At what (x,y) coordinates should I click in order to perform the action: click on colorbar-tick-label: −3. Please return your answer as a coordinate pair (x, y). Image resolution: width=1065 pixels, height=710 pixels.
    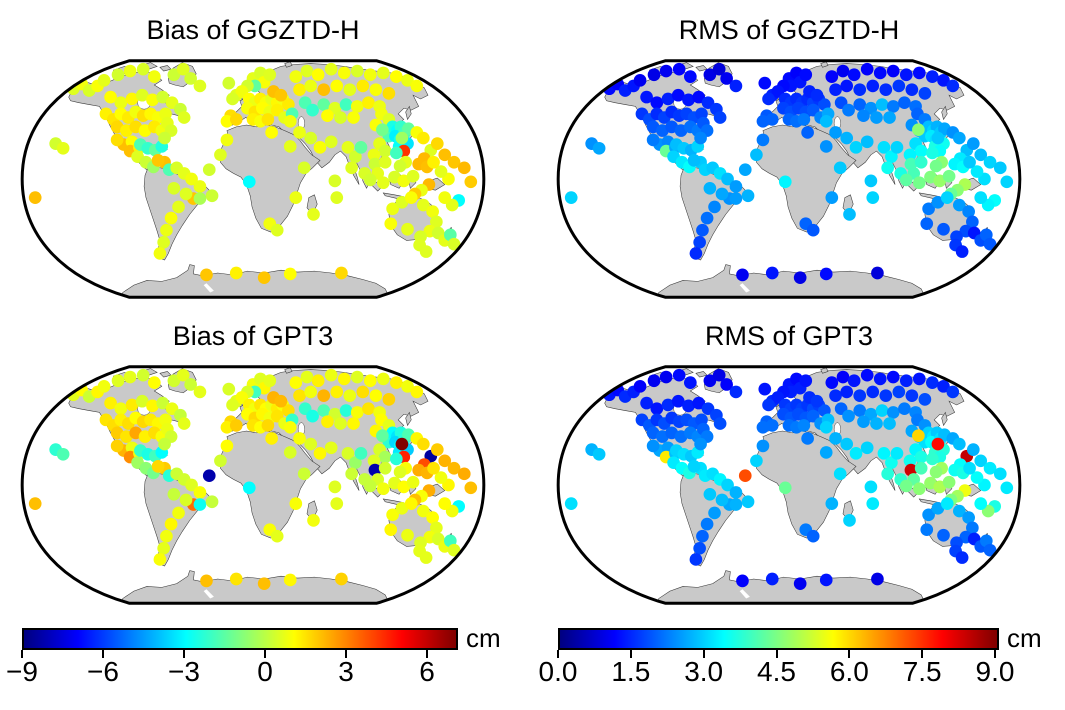
    Looking at the image, I should click on (184, 671).